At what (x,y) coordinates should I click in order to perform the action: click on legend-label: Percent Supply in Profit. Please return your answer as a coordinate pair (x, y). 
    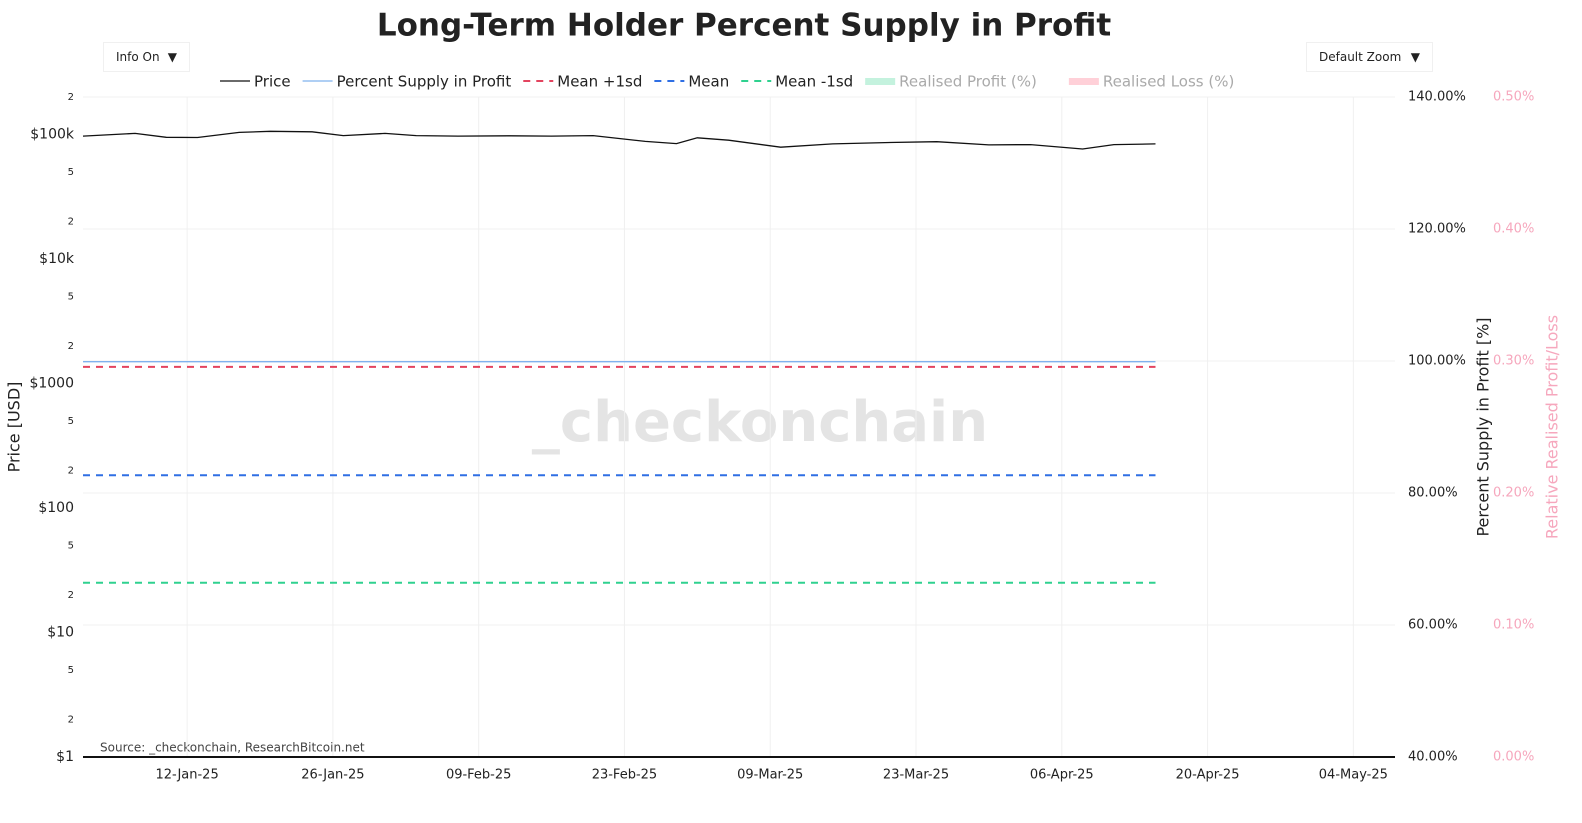
    Looking at the image, I should click on (424, 82).